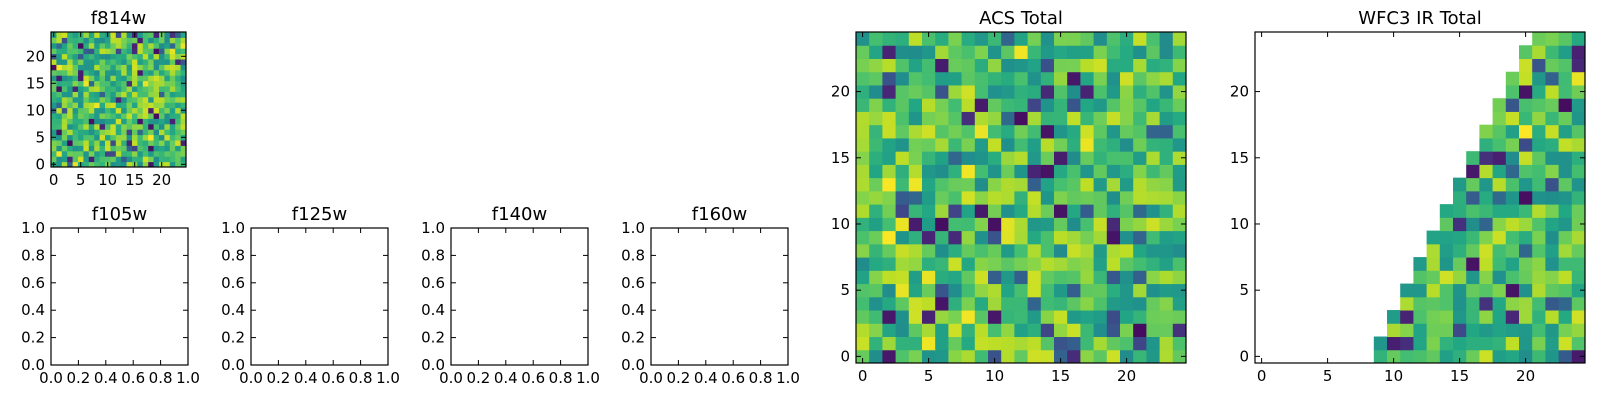 This screenshot has width=1600, height=400. Describe the element at coordinates (840, 92) in the screenshot. I see `y-tick-label: 20` at that location.